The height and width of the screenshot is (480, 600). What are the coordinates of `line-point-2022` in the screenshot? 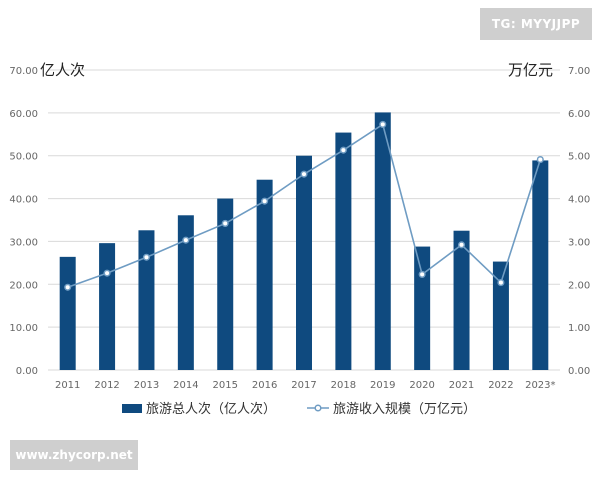 It's located at (501, 283).